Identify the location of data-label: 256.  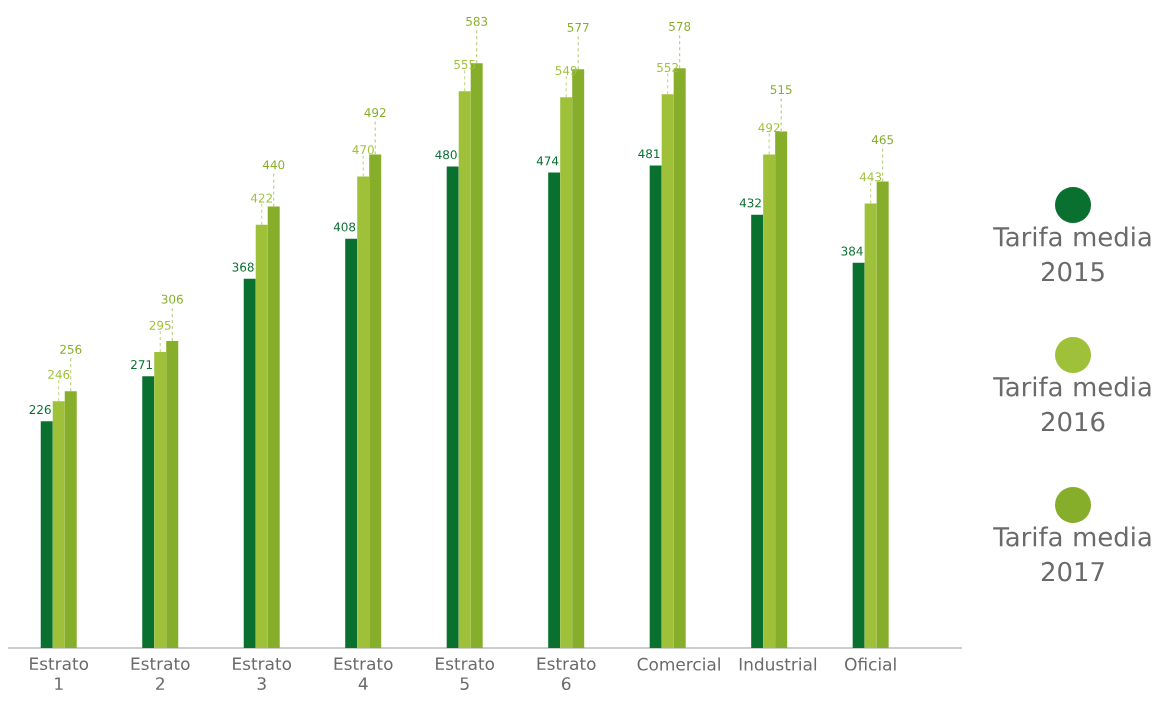
(71, 349).